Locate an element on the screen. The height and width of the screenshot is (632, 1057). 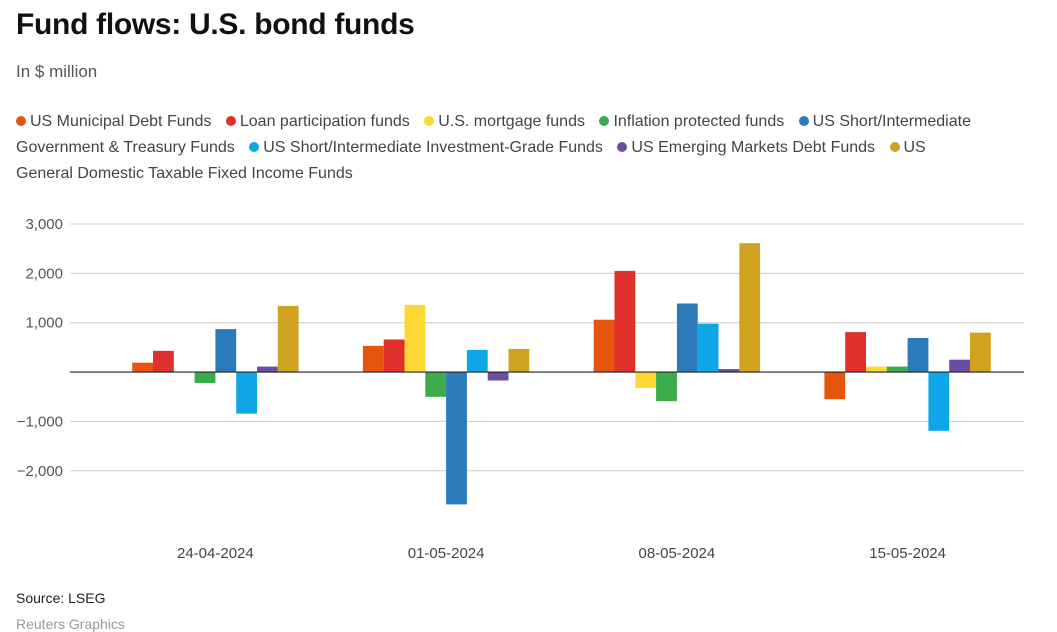
legend-item: Inflation protected funds is located at coordinates (691, 121).